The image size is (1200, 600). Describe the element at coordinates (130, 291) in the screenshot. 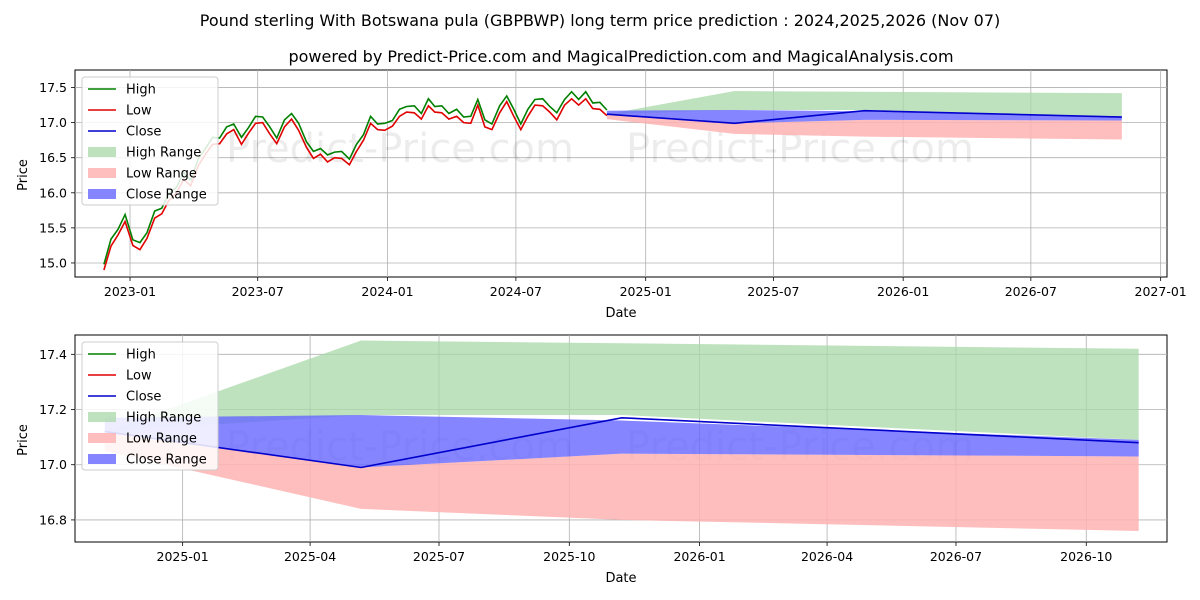

I see `x-tick-label: 2023-01` at that location.